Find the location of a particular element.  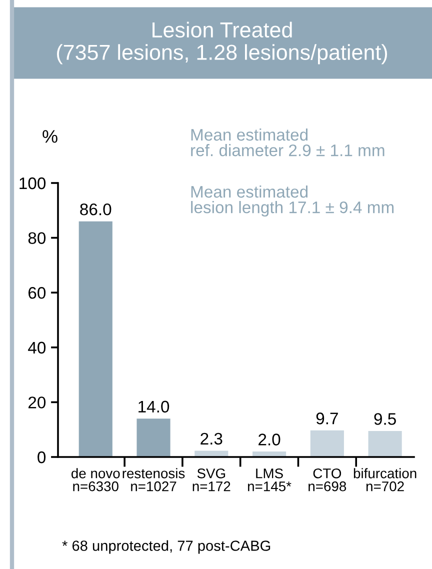

y-tick-label: 80 is located at coordinates (37, 238).